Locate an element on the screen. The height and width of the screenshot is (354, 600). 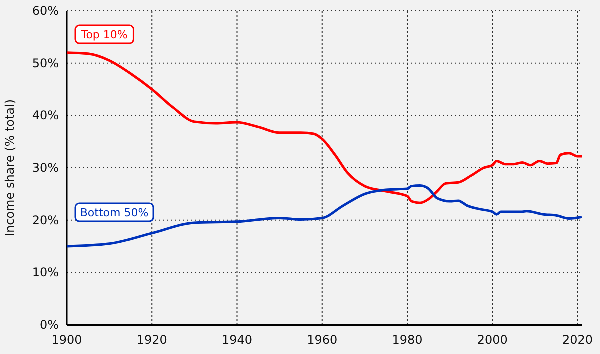
y-tick-label: 60% is located at coordinates (45, 11).